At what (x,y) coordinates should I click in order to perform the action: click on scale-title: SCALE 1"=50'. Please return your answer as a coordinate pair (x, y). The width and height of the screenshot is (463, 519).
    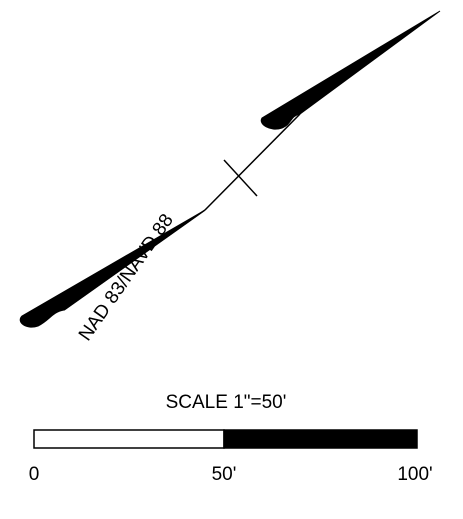
    Looking at the image, I should click on (226, 402).